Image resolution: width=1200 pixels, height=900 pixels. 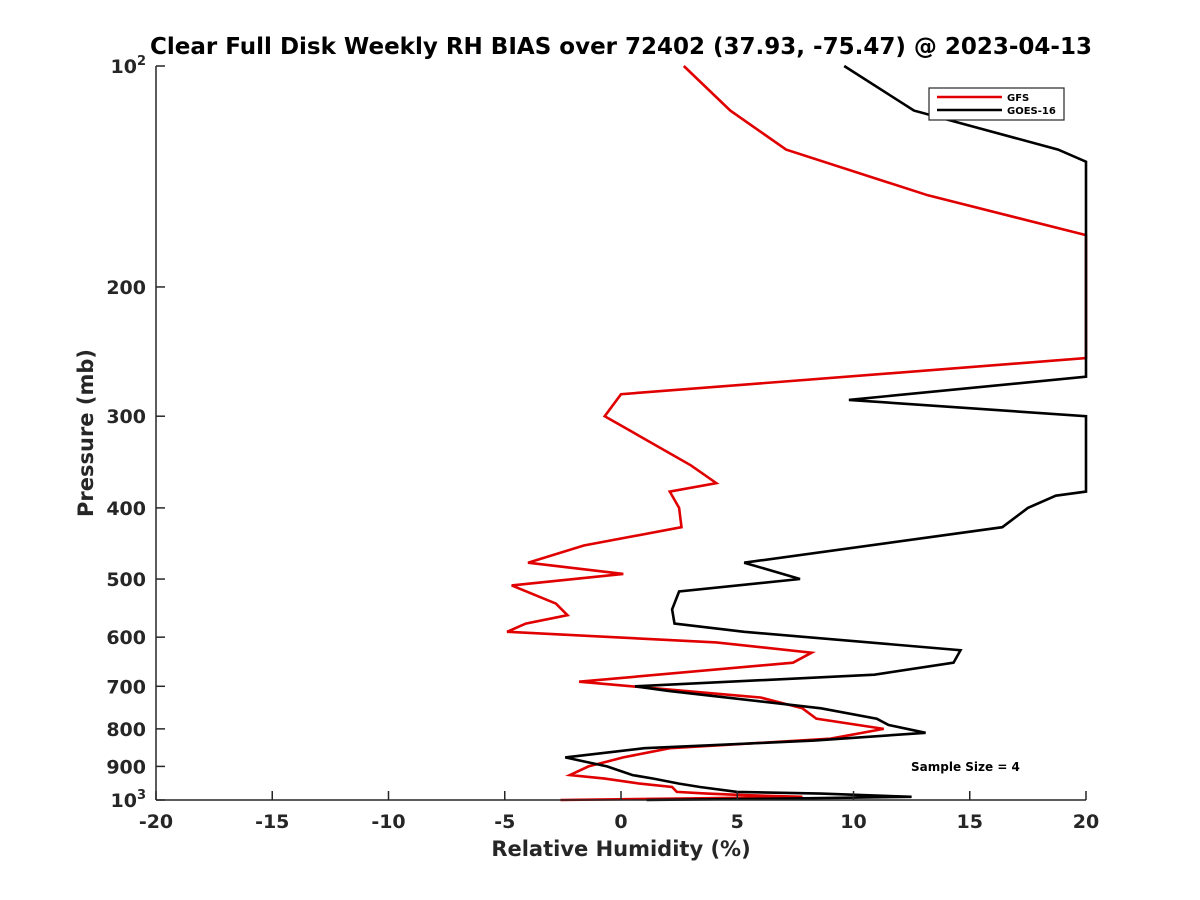 I want to click on x-tick-label: 0, so click(x=620, y=822).